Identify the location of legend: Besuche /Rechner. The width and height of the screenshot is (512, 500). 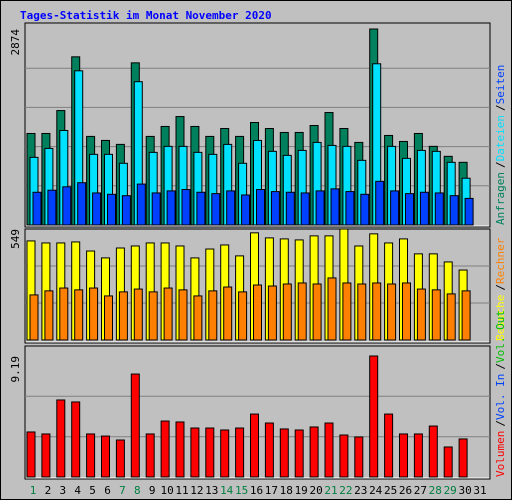
(500, 289).